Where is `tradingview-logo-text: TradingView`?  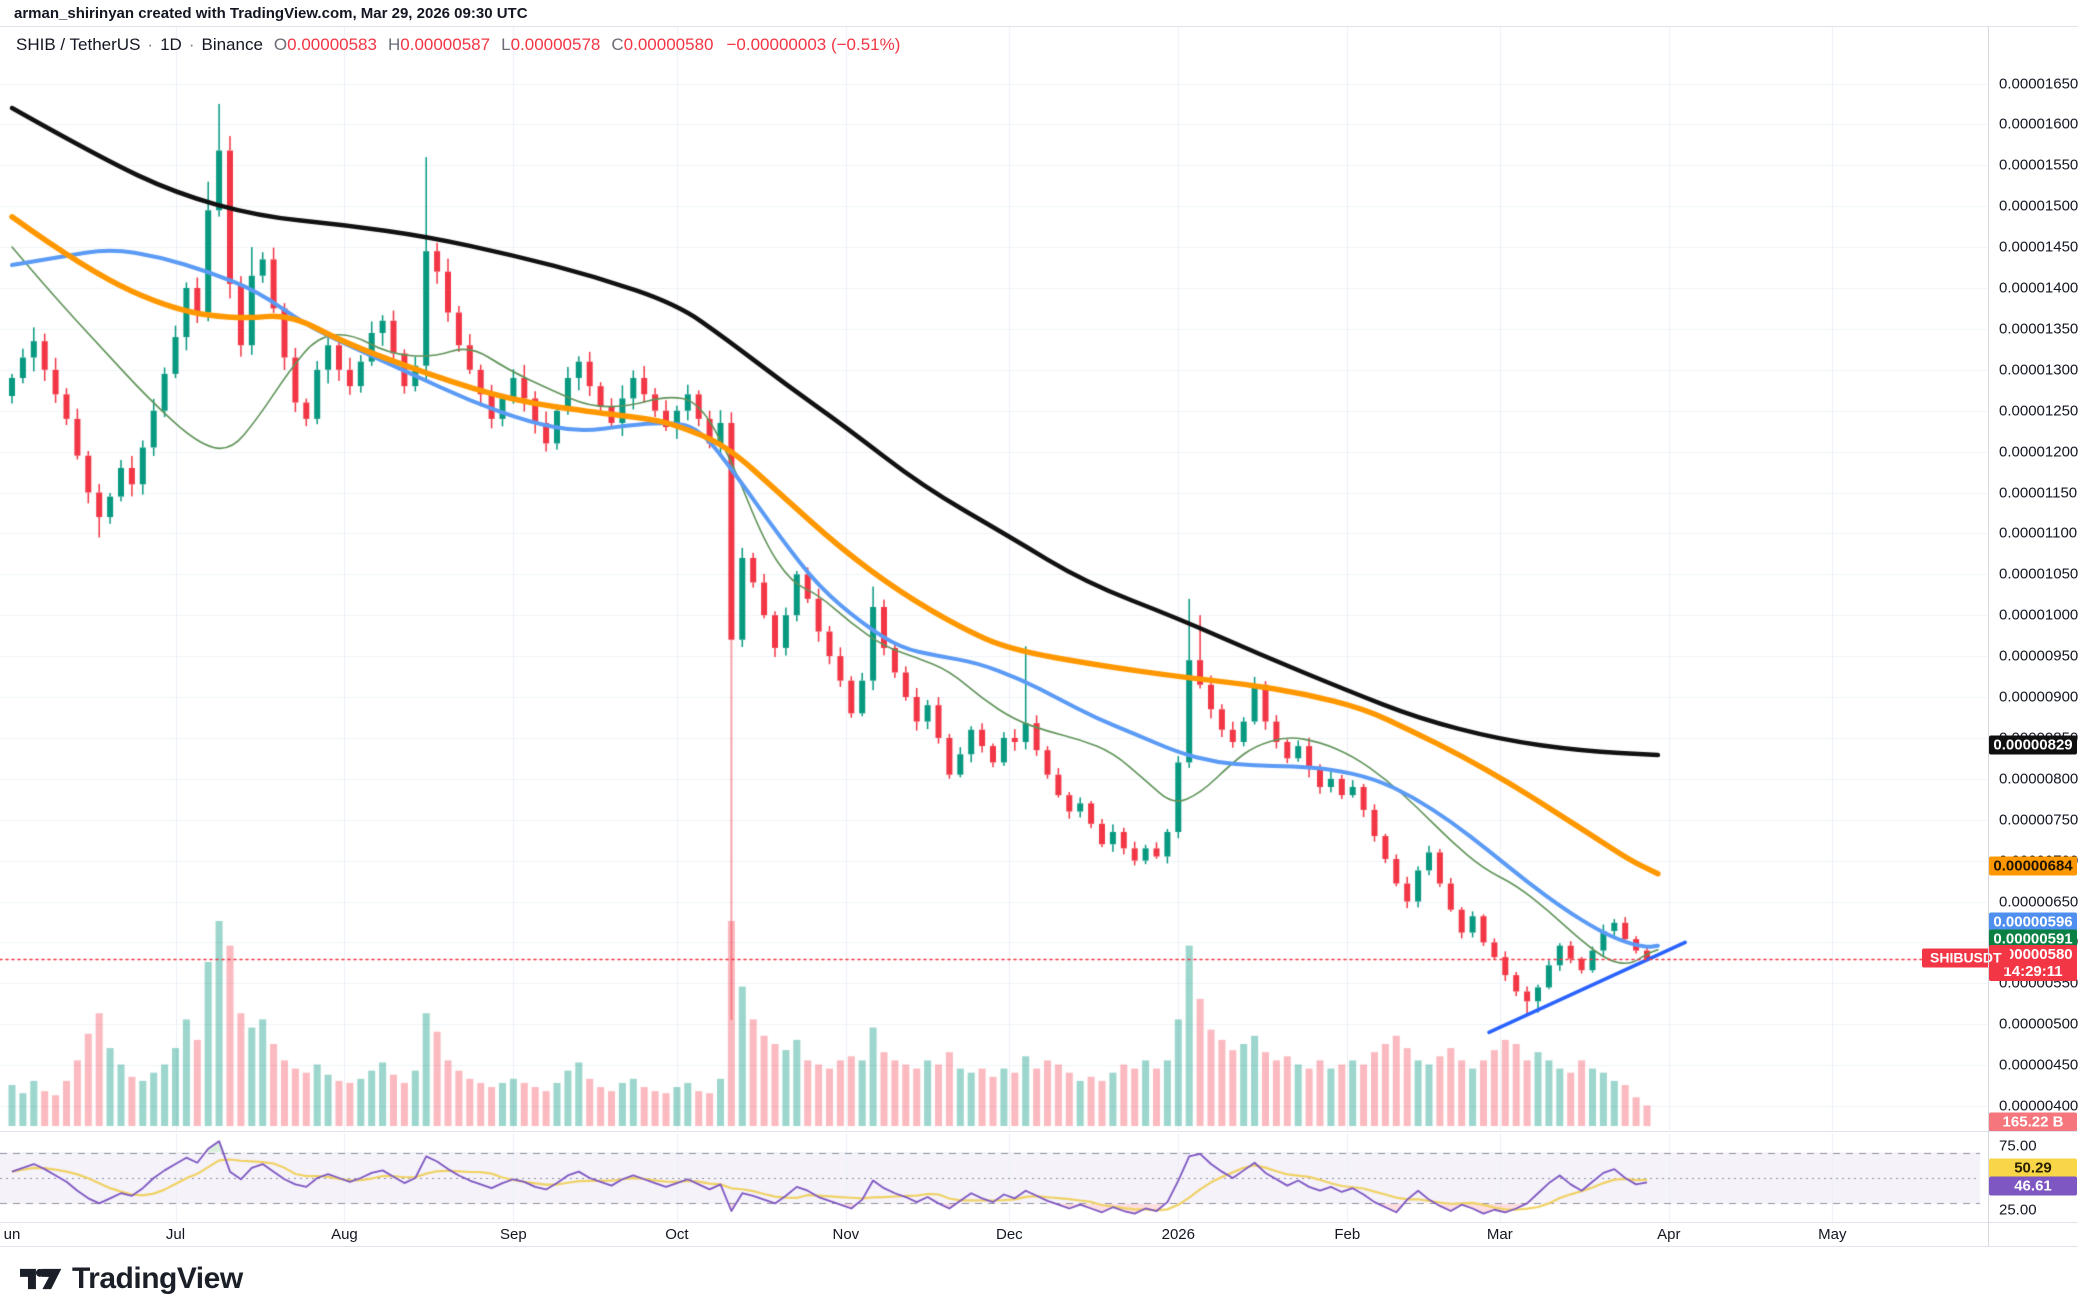
tradingview-logo-text: TradingView is located at coordinates (157, 1278).